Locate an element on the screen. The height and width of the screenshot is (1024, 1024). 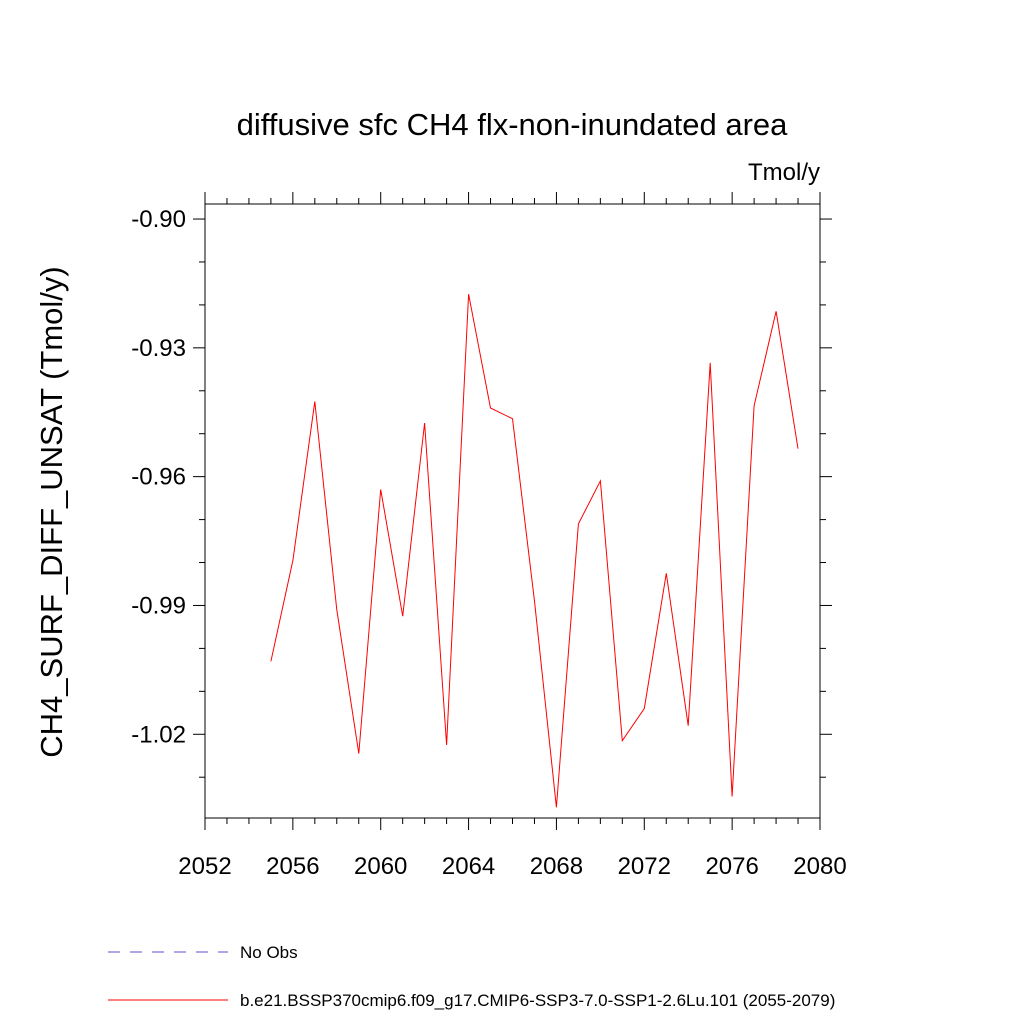
x-tick-label: 2064 is located at coordinates (468, 866).